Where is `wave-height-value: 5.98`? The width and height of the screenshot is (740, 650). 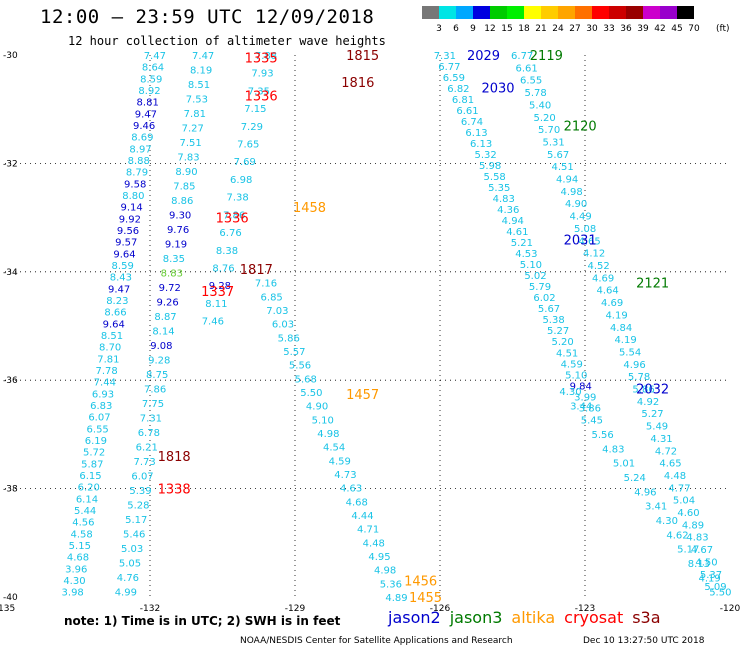
wave-height-value: 5.98 is located at coordinates (490, 166).